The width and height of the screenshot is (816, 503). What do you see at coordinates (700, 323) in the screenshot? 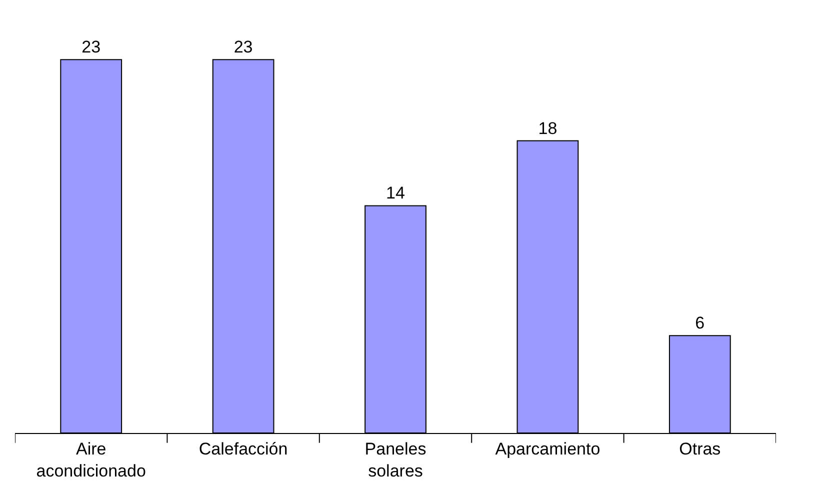
I see `data-label: 6` at bounding box center [700, 323].